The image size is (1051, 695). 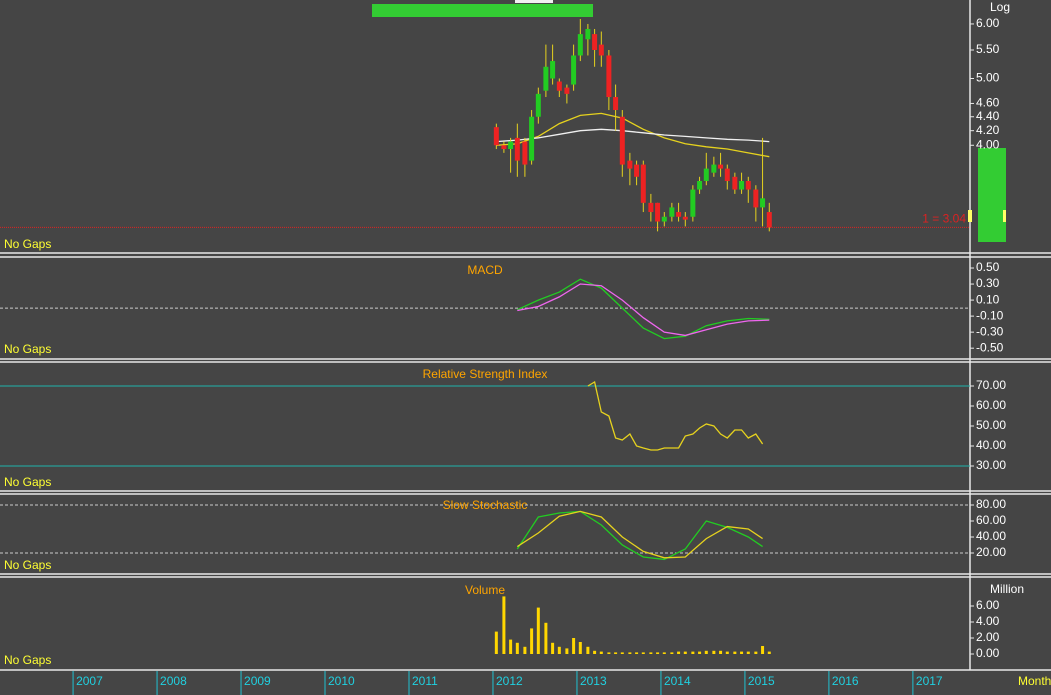 I want to click on panel-title: Slow Stochastic, so click(x=485, y=505).